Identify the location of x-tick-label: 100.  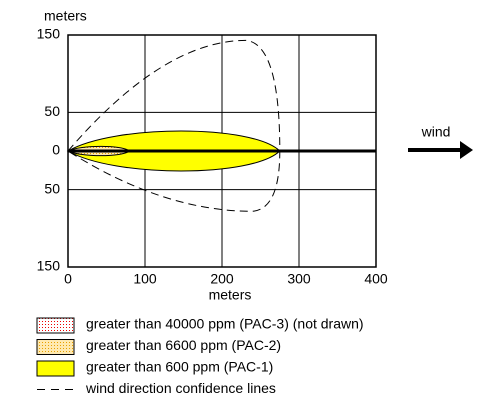
(145, 279).